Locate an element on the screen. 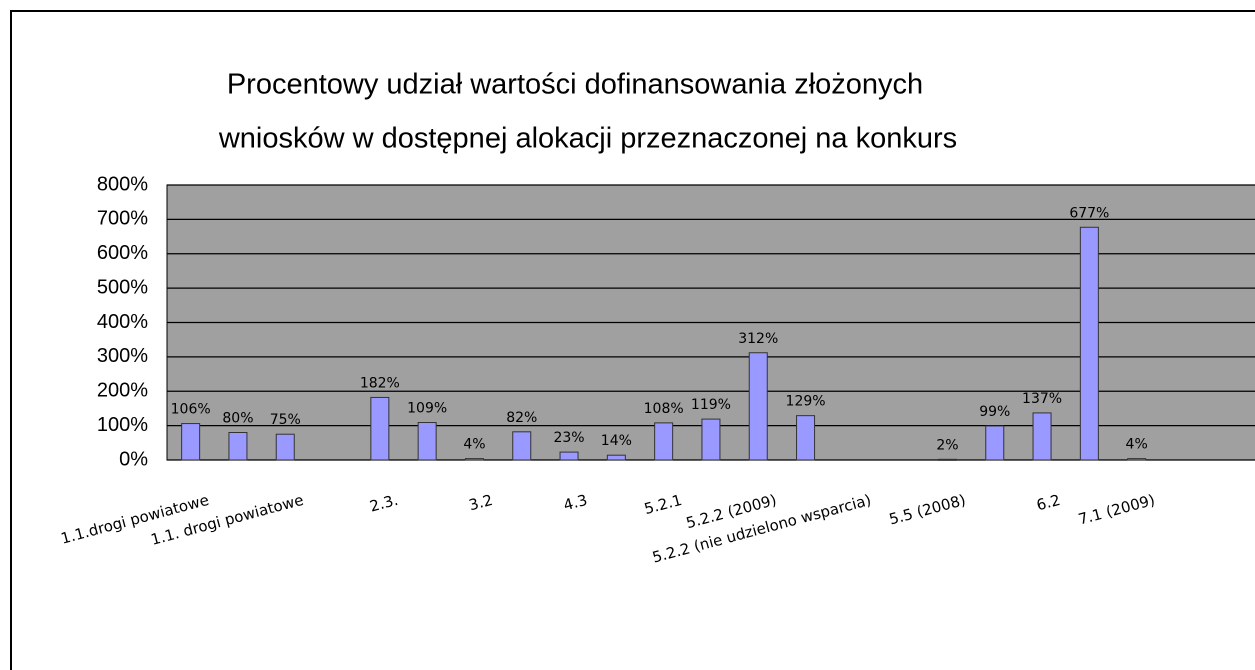 The width and height of the screenshot is (1255, 670). y-tick-label: 600% is located at coordinates (122, 253).